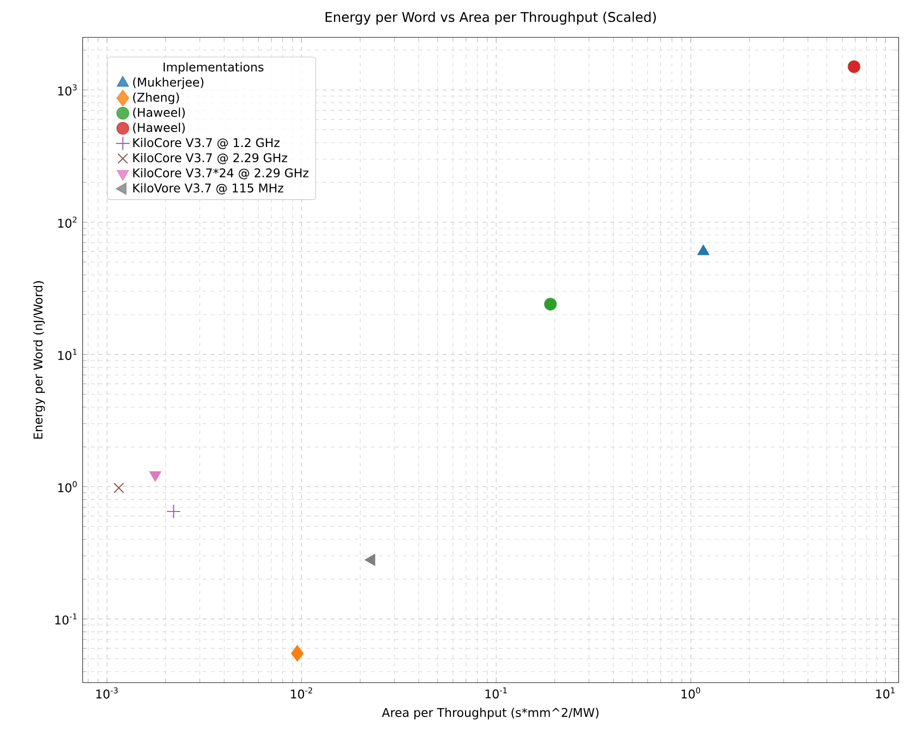 This screenshot has height=736, width=912. Describe the element at coordinates (67, 222) in the screenshot. I see `y-tick-label: 10$^{2}$` at that location.